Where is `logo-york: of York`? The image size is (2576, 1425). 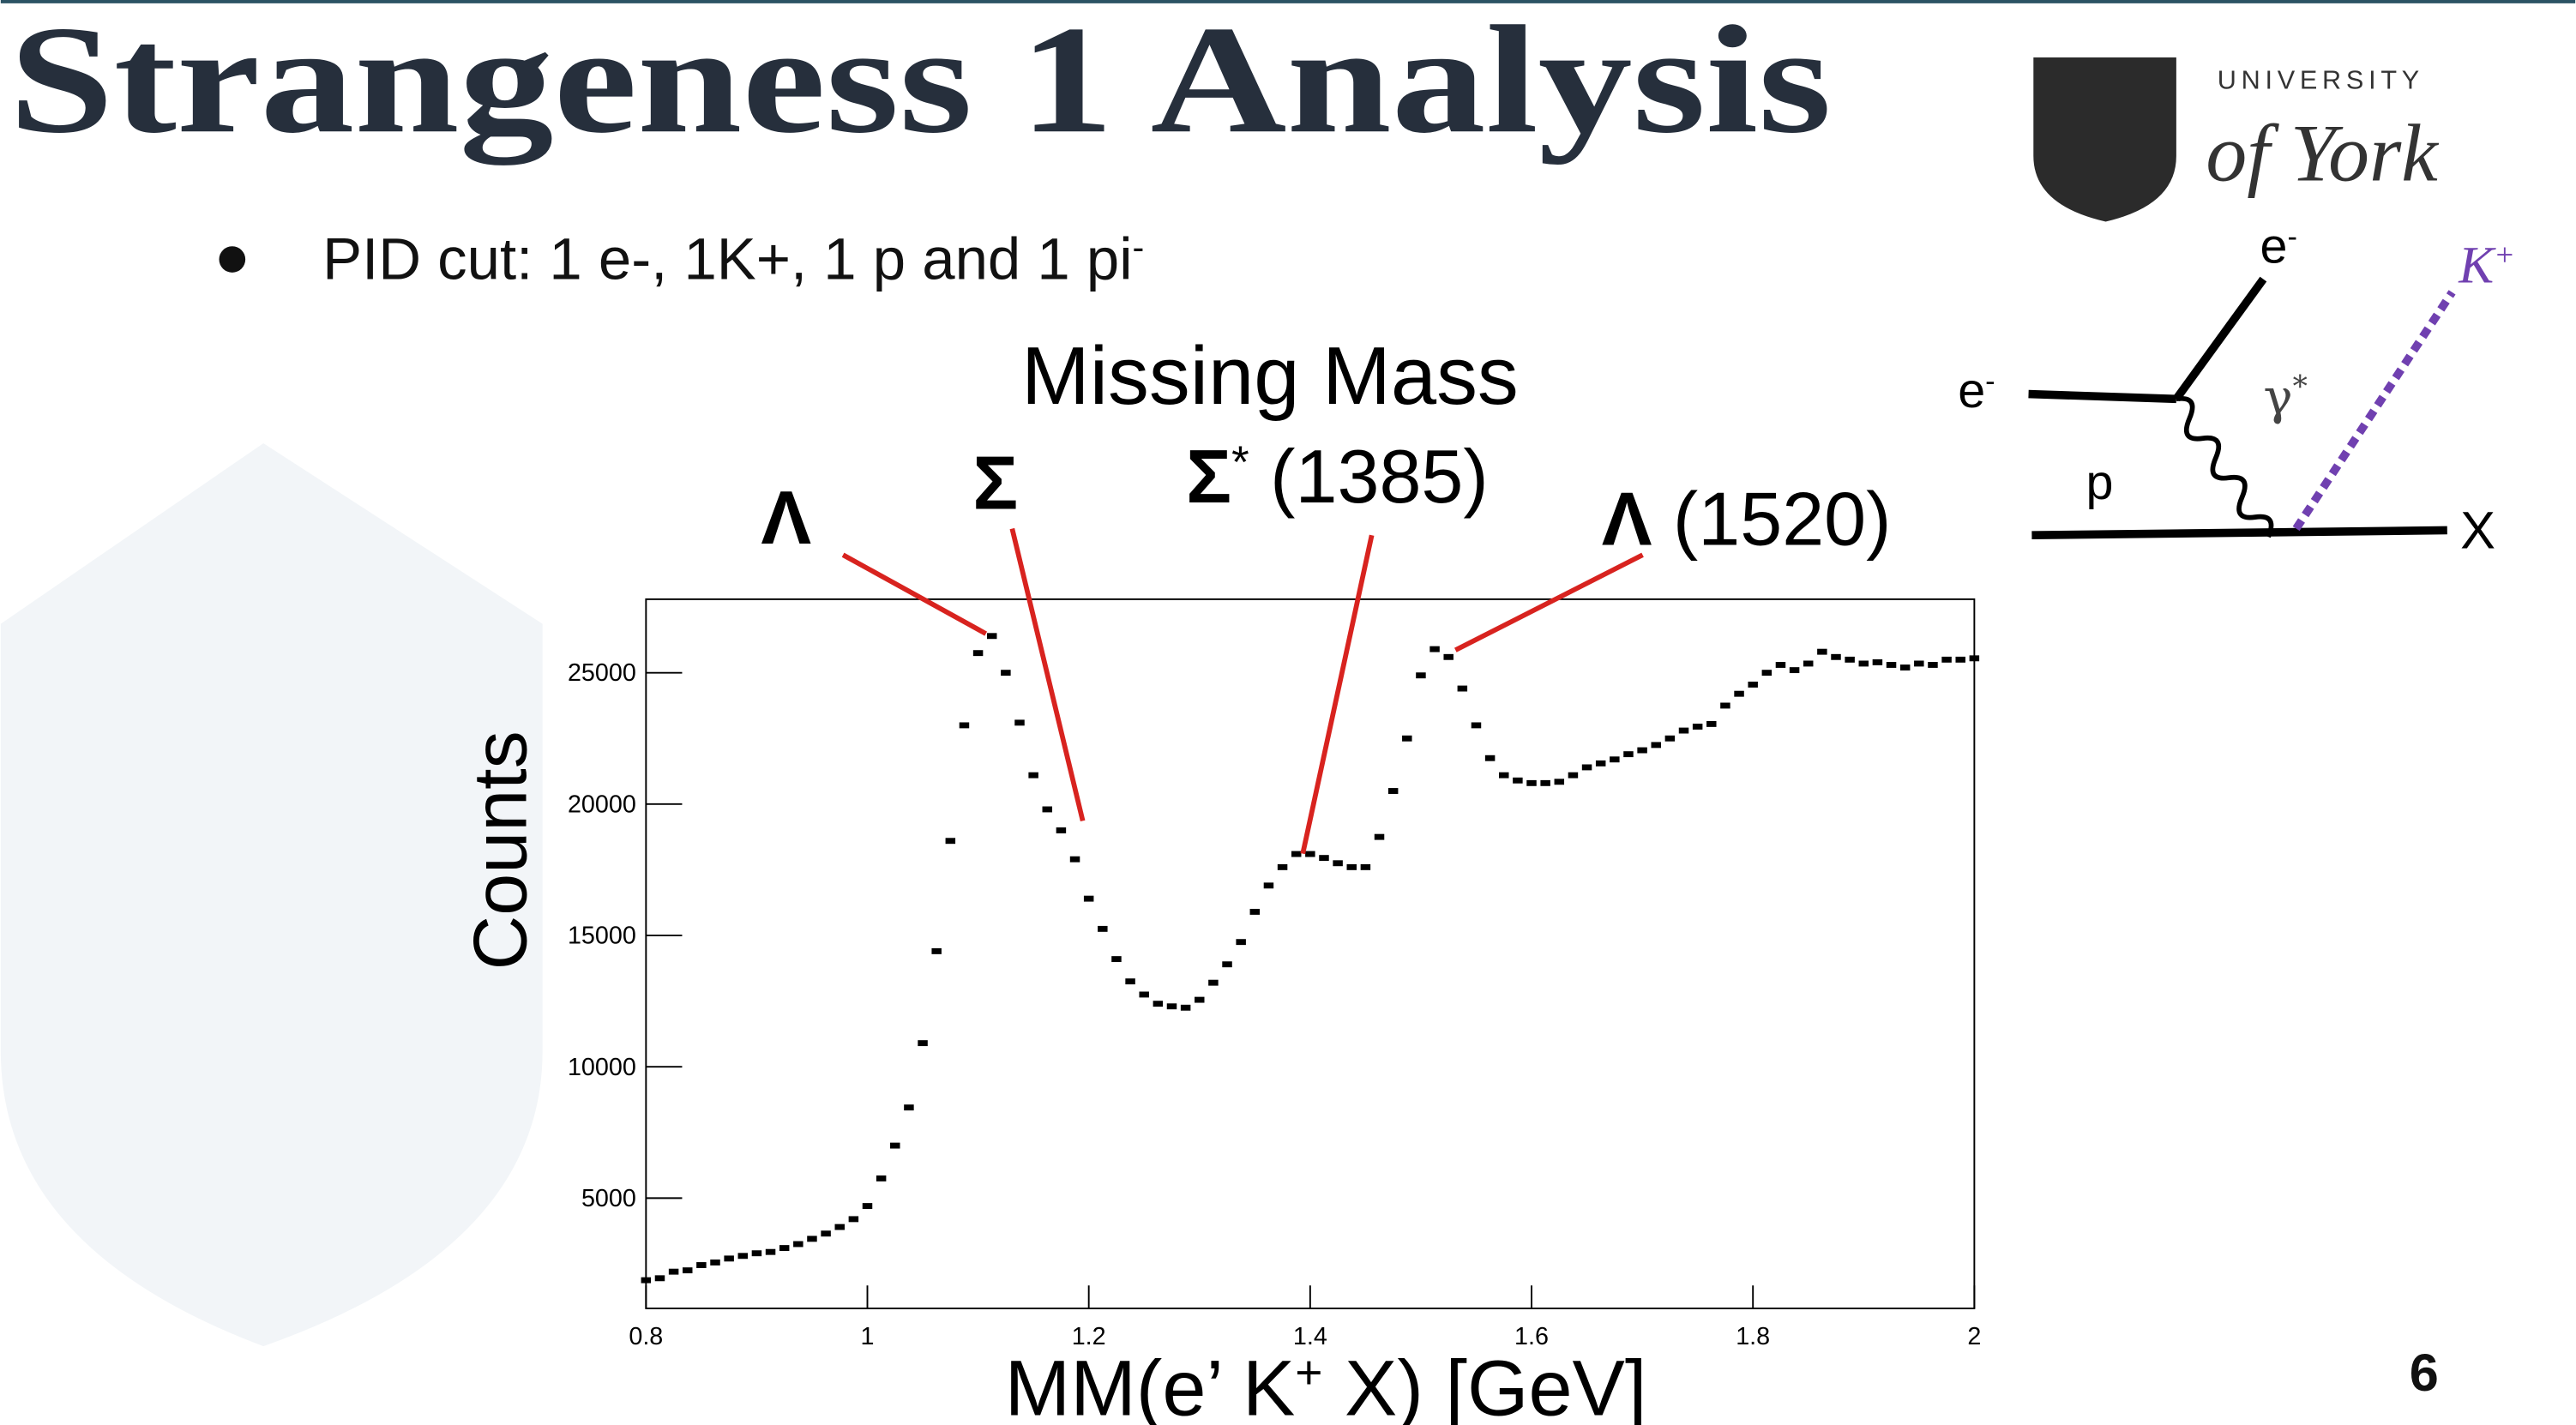
logo-york: of York is located at coordinates (2322, 153).